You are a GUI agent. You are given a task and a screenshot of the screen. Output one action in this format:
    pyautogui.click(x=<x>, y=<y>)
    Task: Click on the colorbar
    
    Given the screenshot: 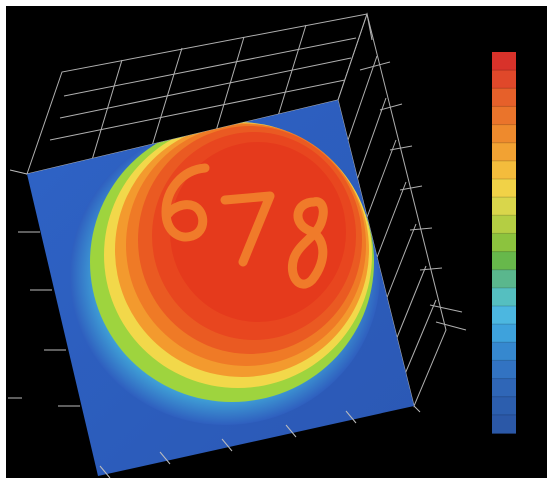 What is the action you would take?
    pyautogui.click(x=504, y=243)
    